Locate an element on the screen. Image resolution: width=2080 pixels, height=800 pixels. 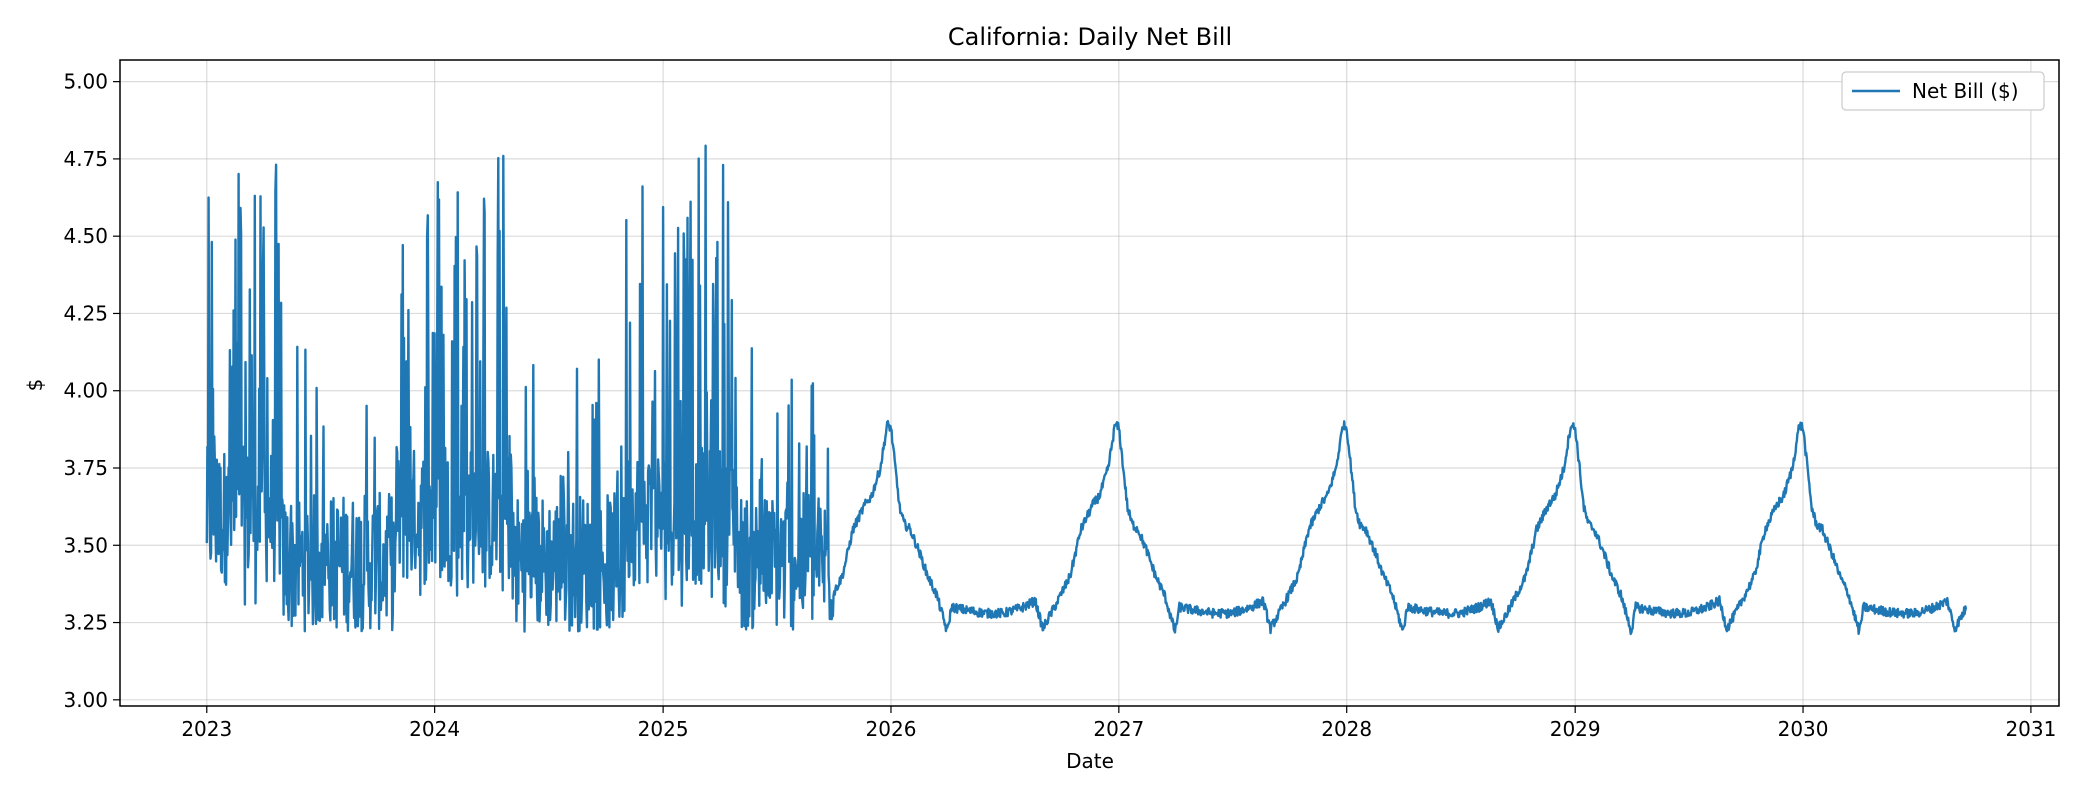
x-tick-label: 2025 is located at coordinates (663, 729).